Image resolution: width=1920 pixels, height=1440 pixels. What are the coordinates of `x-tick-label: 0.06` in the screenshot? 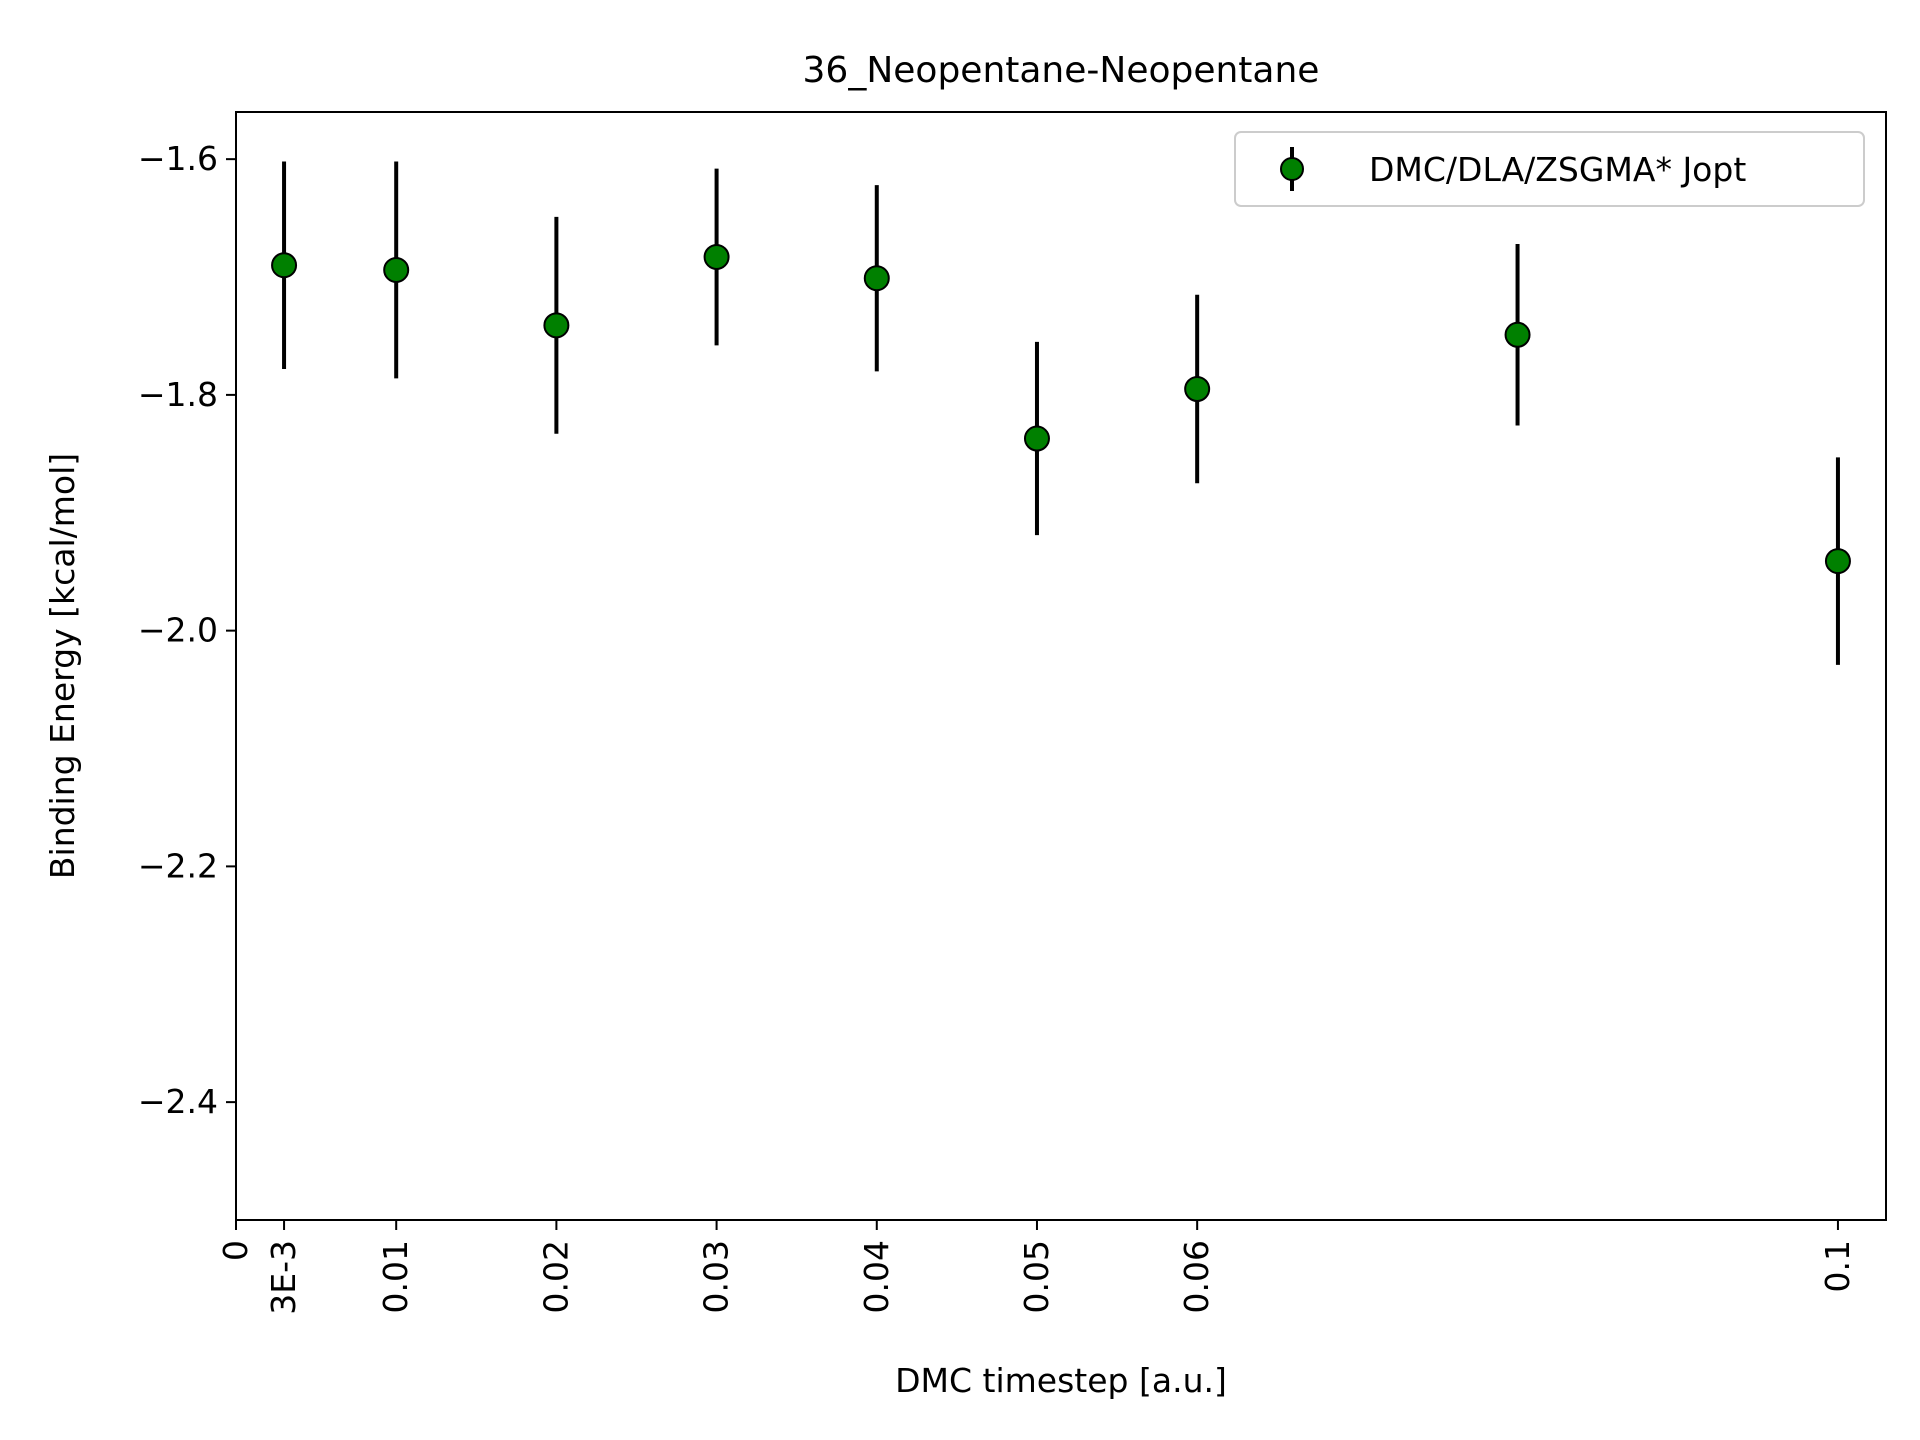 It's located at (1196, 1276).